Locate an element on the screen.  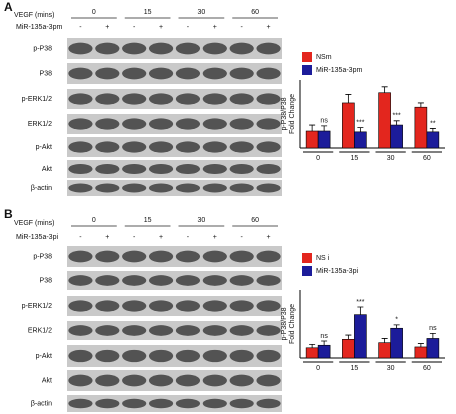
legend-label: MiR-135a-3pm is located at coordinates (339, 70).